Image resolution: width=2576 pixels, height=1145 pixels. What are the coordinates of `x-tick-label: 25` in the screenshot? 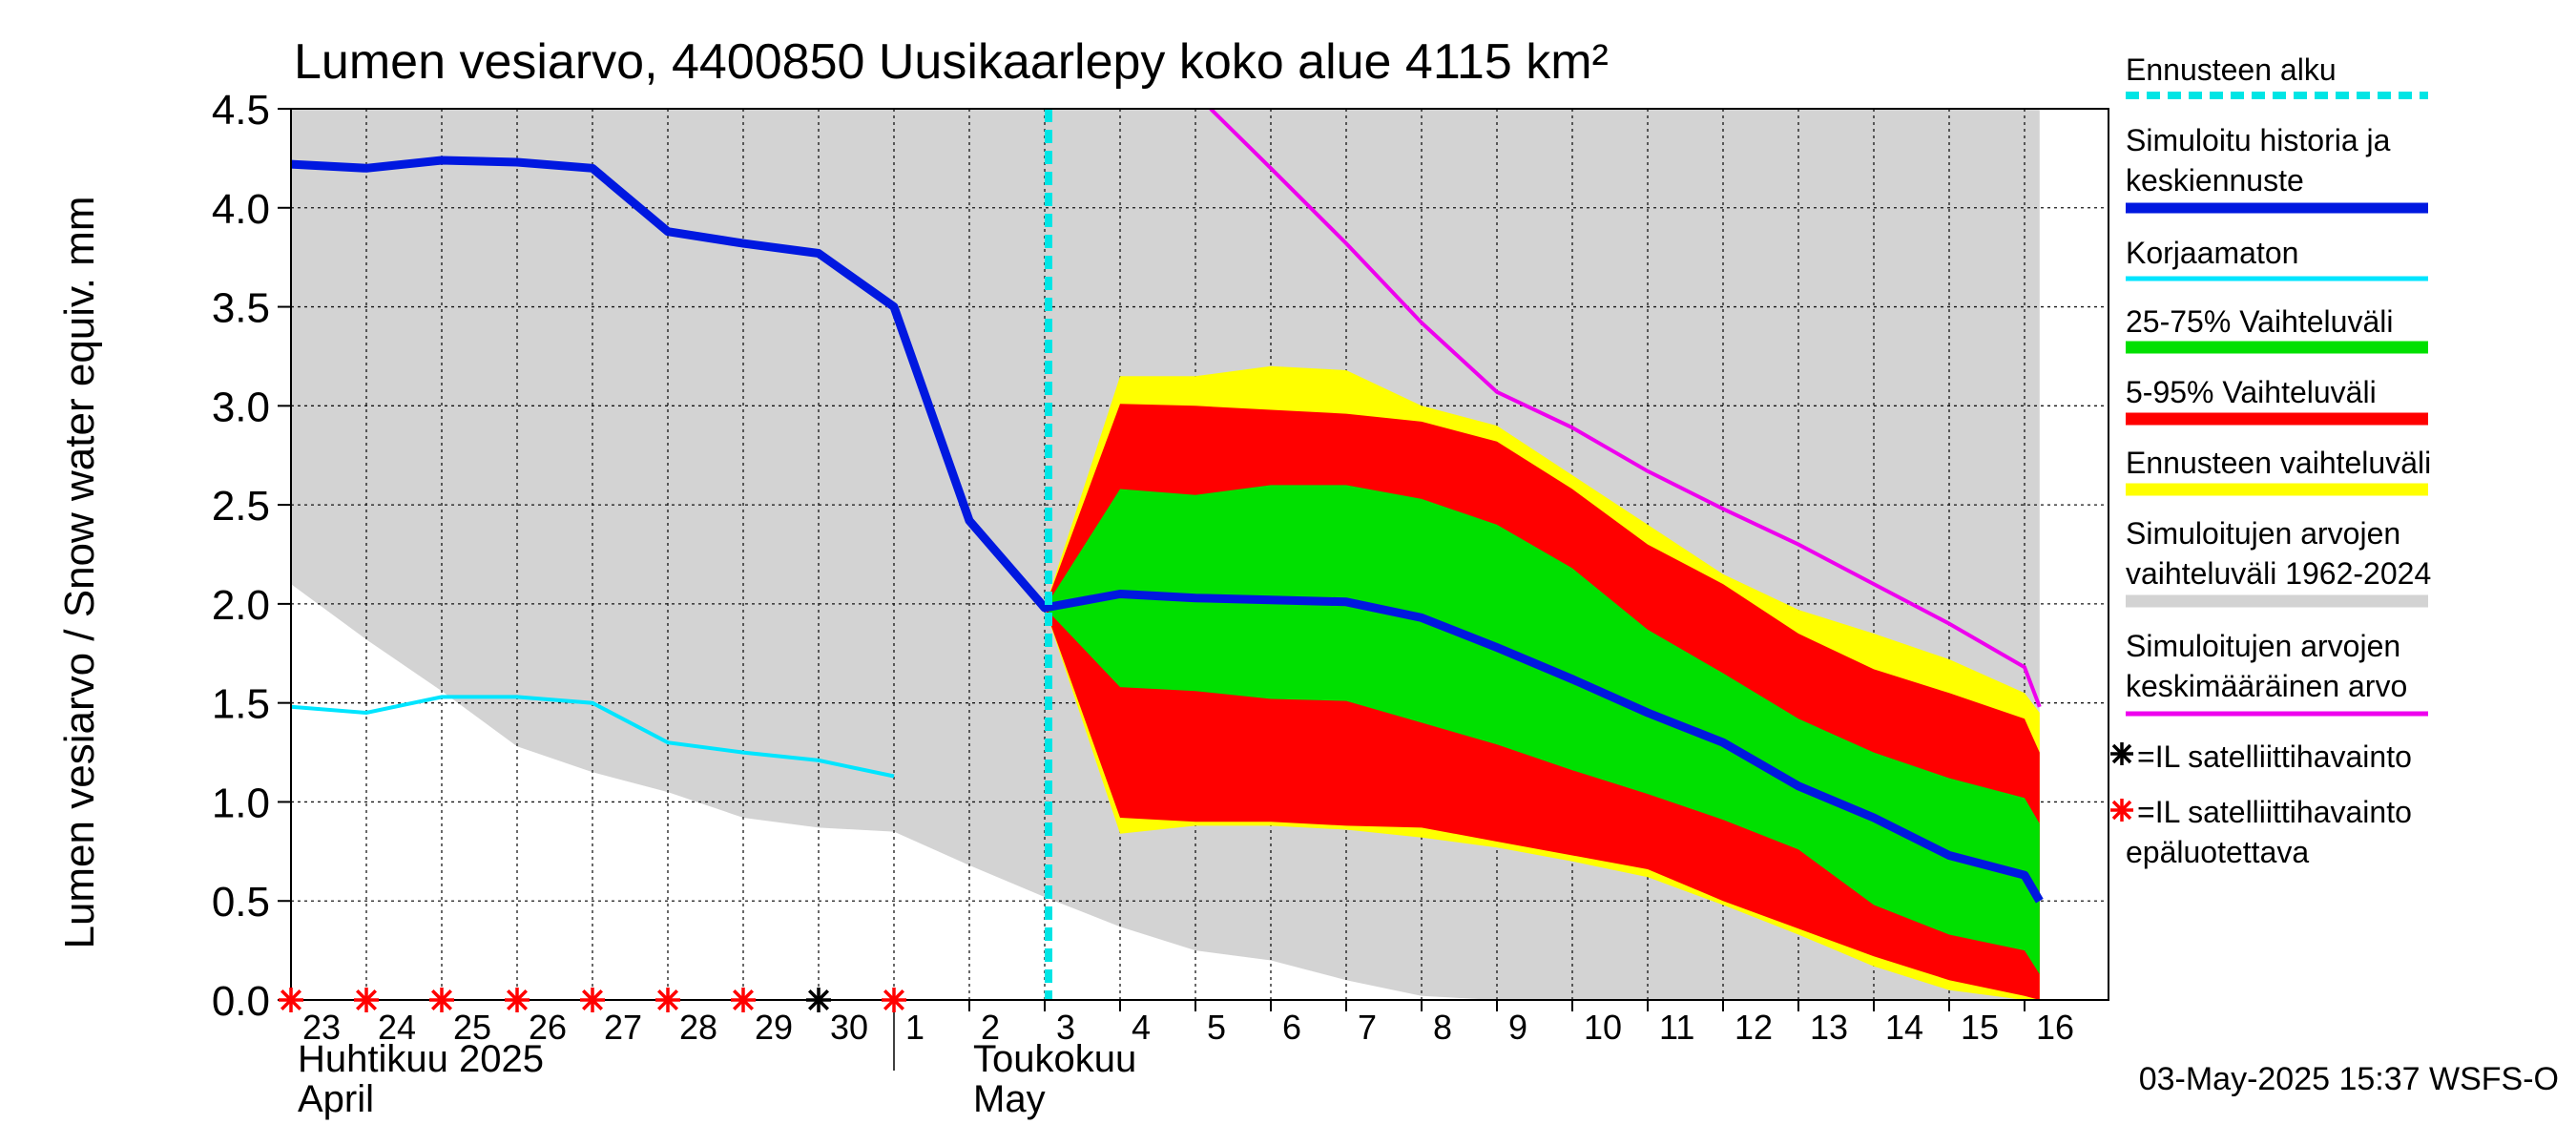 It's located at (472, 1027).